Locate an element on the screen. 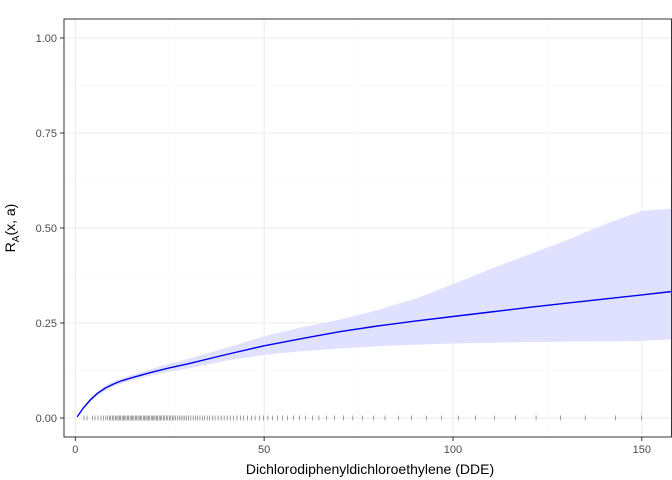  y-tick-label: 0.25 is located at coordinates (46, 324).